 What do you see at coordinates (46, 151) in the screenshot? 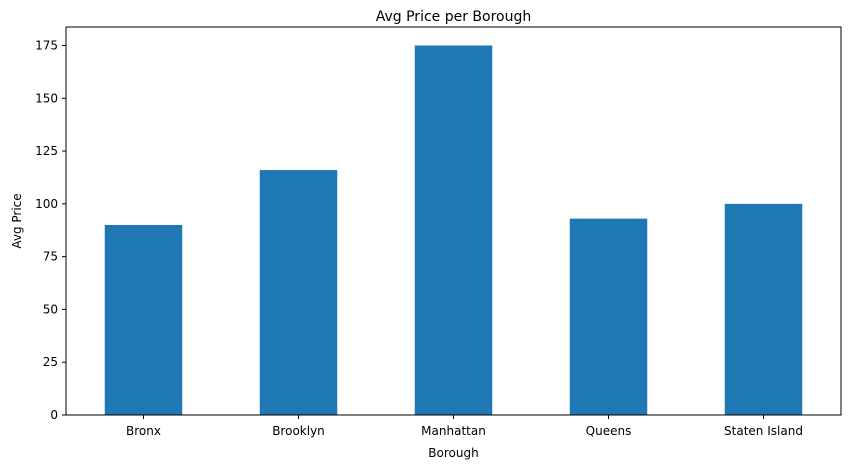
I see `y-tick-label: 125` at bounding box center [46, 151].